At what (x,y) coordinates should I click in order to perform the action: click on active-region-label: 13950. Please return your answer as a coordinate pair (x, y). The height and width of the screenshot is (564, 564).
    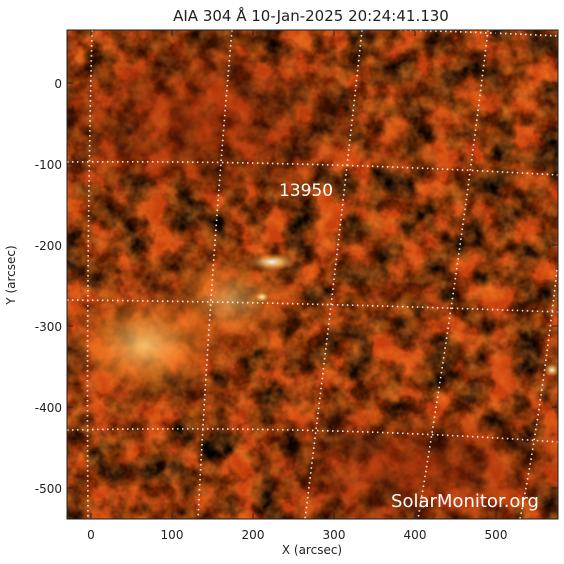
    Looking at the image, I should click on (306, 191).